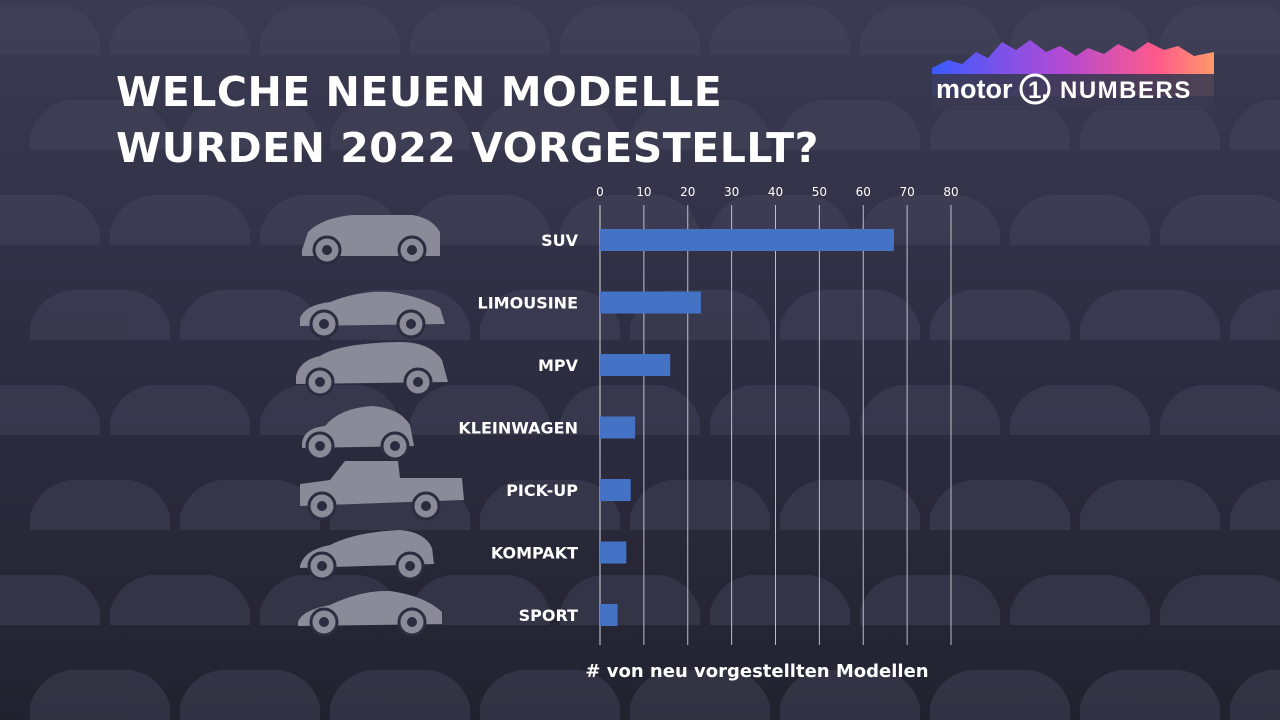 Image resolution: width=1280 pixels, height=720 pixels. I want to click on title-line-1: WELCHE NEUEN MODELLE, so click(419, 92).